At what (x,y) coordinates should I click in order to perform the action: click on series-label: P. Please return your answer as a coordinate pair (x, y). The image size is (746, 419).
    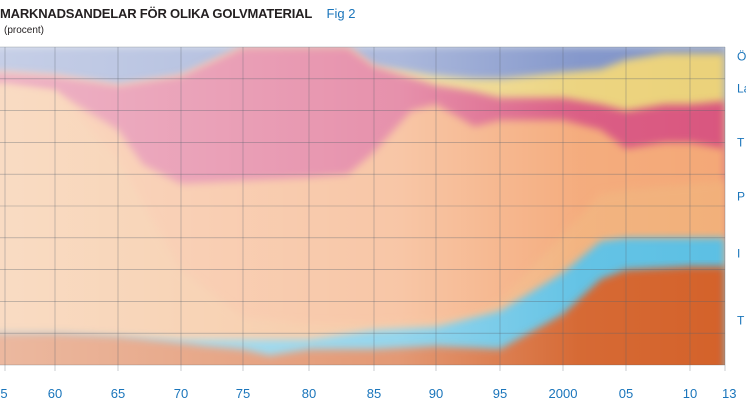
    Looking at the image, I should click on (741, 196).